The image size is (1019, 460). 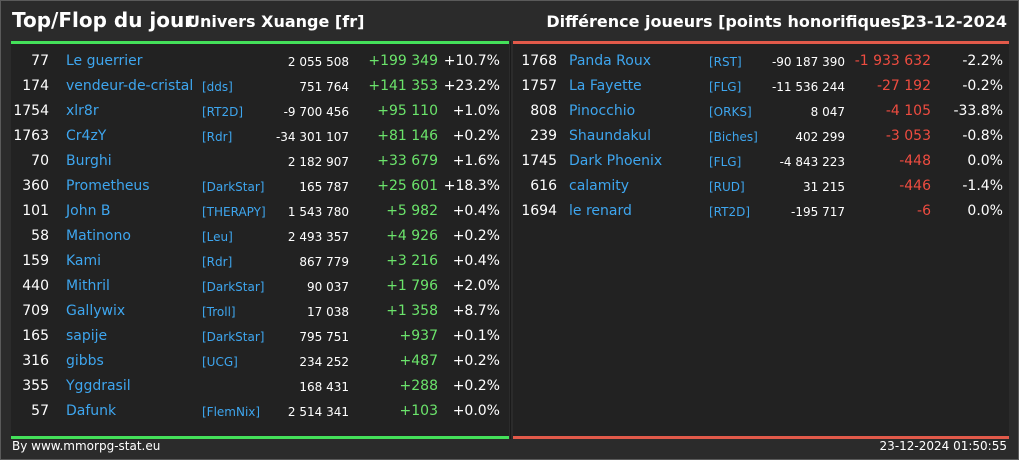 What do you see at coordinates (982, 86) in the screenshot?
I see `percent-cell: -0.2%` at bounding box center [982, 86].